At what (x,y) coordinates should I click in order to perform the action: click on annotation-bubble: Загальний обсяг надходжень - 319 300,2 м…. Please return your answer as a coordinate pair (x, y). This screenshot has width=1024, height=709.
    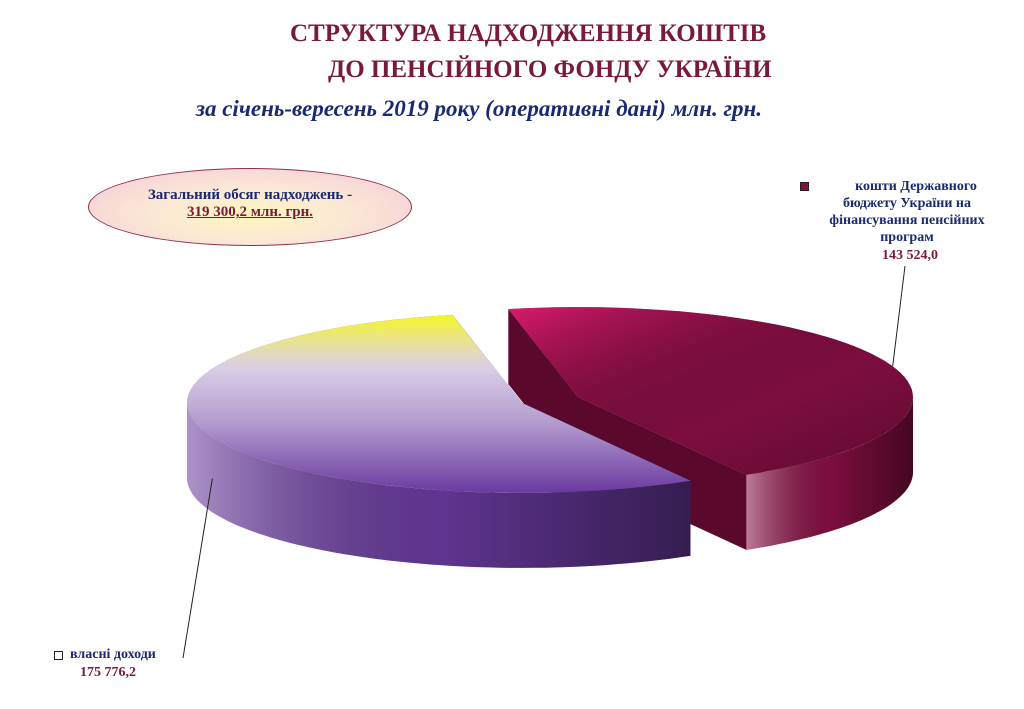
    Looking at the image, I should click on (250, 207).